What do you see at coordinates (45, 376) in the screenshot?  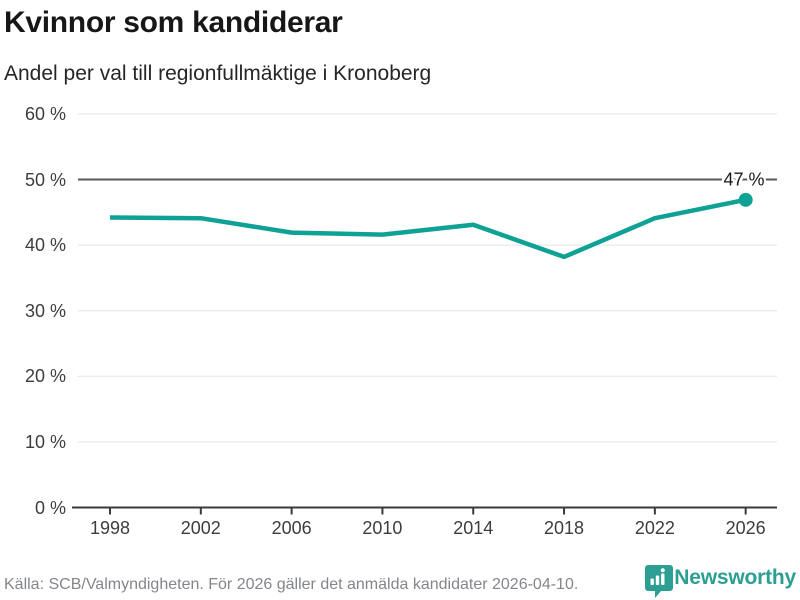 I see `ytick-label: 20 %` at bounding box center [45, 376].